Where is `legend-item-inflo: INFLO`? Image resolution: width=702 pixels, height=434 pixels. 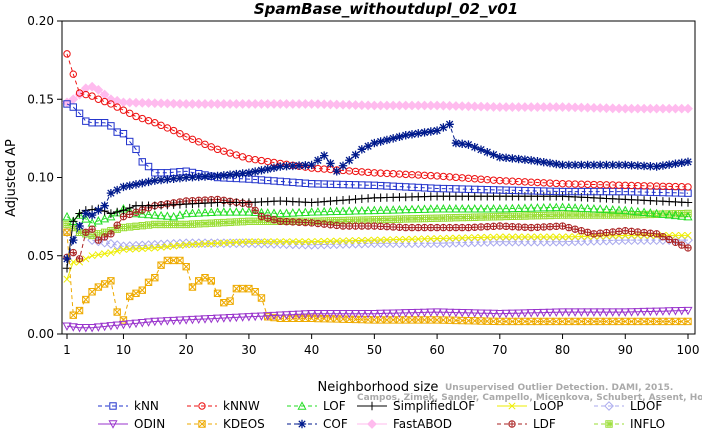 legend-item-inflo: INFLO is located at coordinates (629, 424).